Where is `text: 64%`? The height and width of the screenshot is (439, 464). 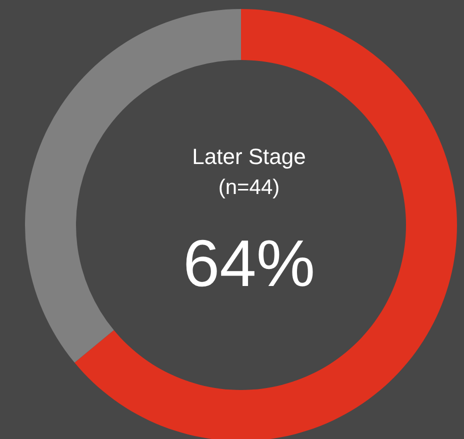
text: 64% is located at coordinates (249, 263).